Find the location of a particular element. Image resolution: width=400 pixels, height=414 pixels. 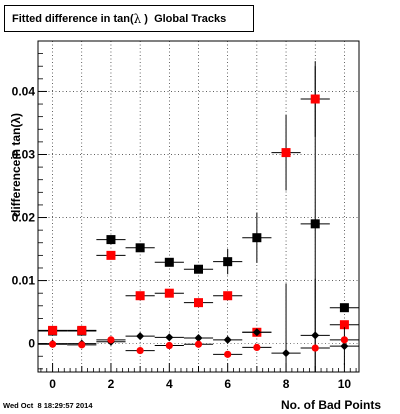

x-tick-label: 4 is located at coordinates (169, 384).